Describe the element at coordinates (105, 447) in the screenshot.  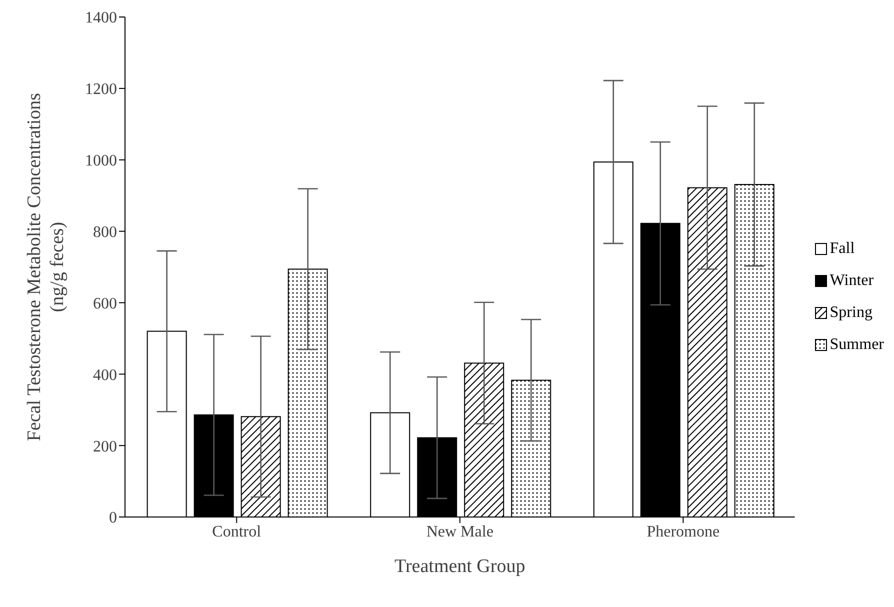
I see `y-tick-label: 200` at that location.